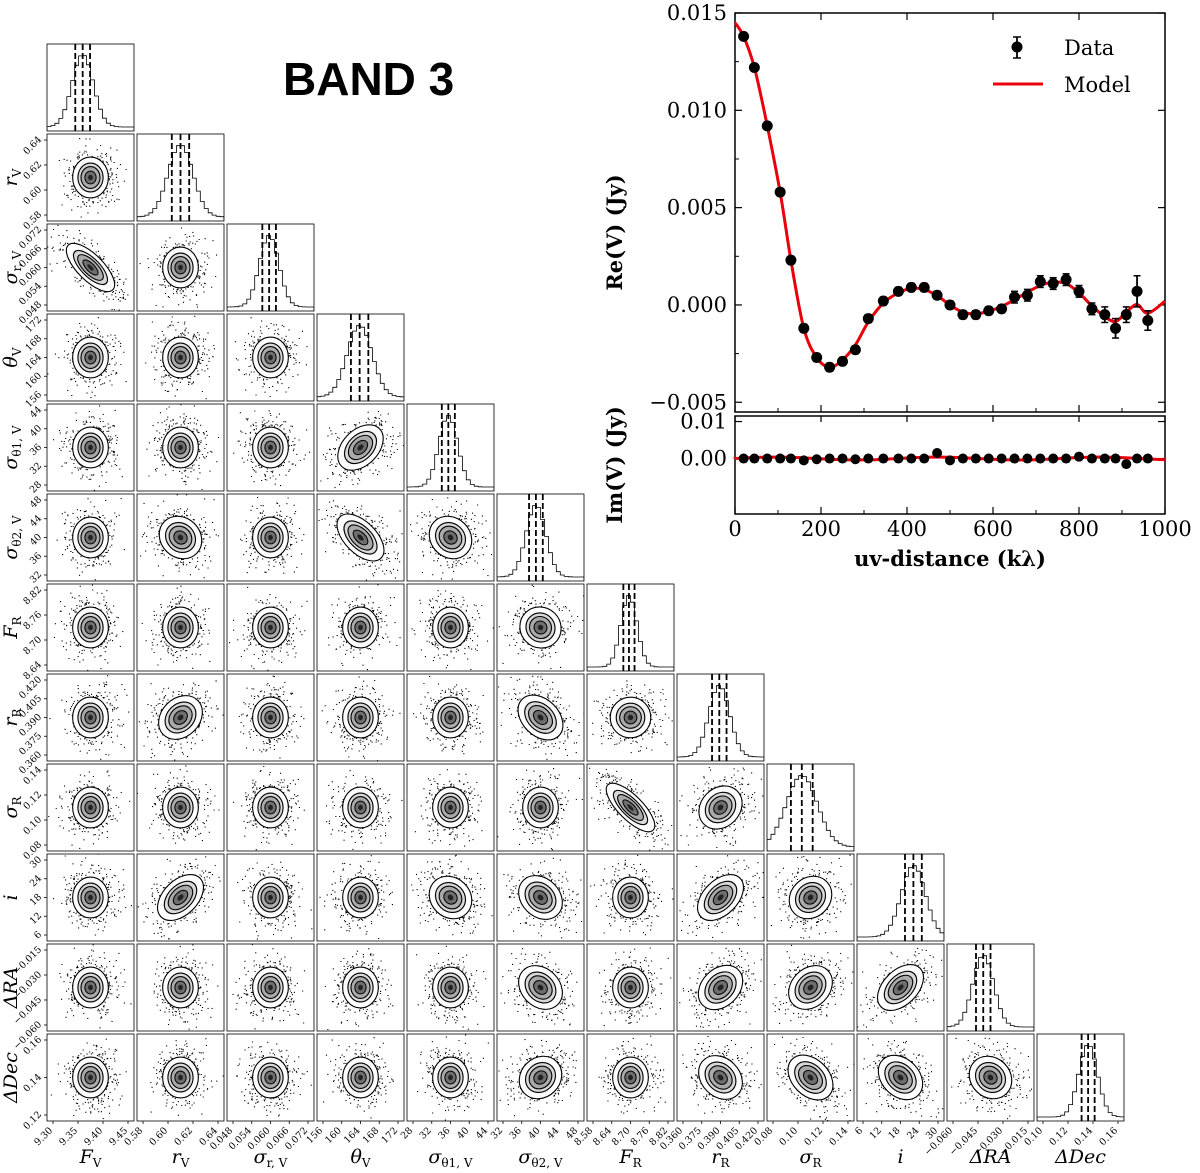  Describe the element at coordinates (810, 1158) in the screenshot. I see `xaxis-label-sigR: σR` at that location.